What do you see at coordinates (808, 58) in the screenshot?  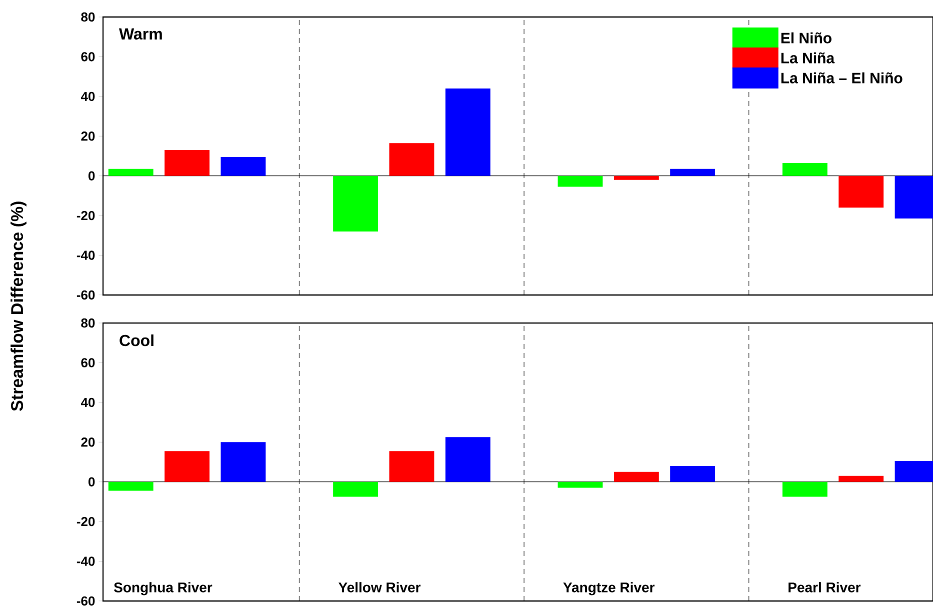 I see `legend-label: La Niña` at bounding box center [808, 58].